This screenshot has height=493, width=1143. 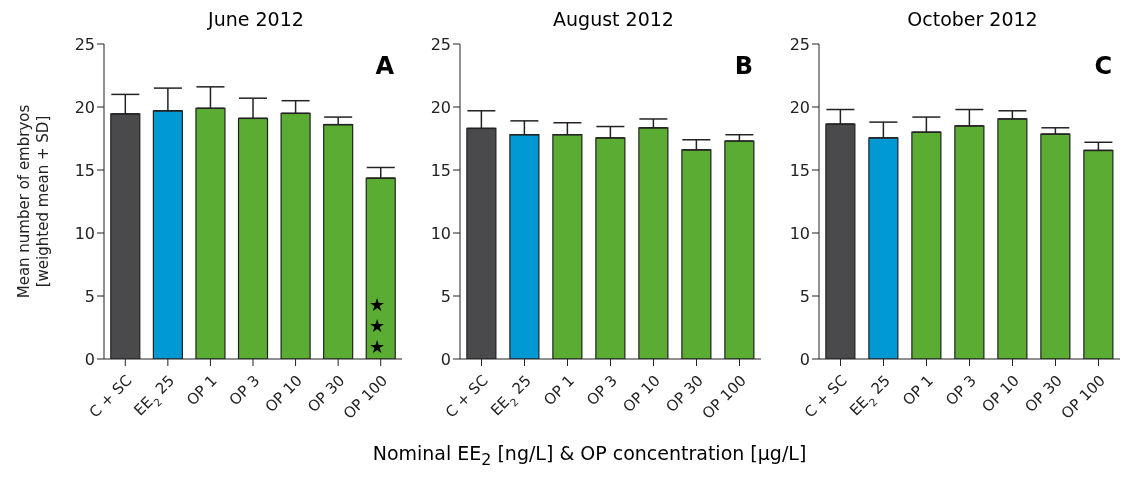 I want to click on y-axis-title: Mean number of embryos [weighted mean + SD], so click(x=33, y=201).